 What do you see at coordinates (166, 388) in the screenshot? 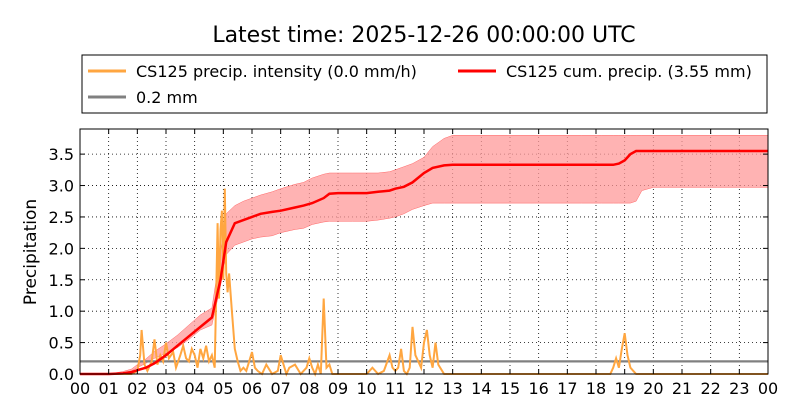
I see `x-tick-label: 03` at bounding box center [166, 388].